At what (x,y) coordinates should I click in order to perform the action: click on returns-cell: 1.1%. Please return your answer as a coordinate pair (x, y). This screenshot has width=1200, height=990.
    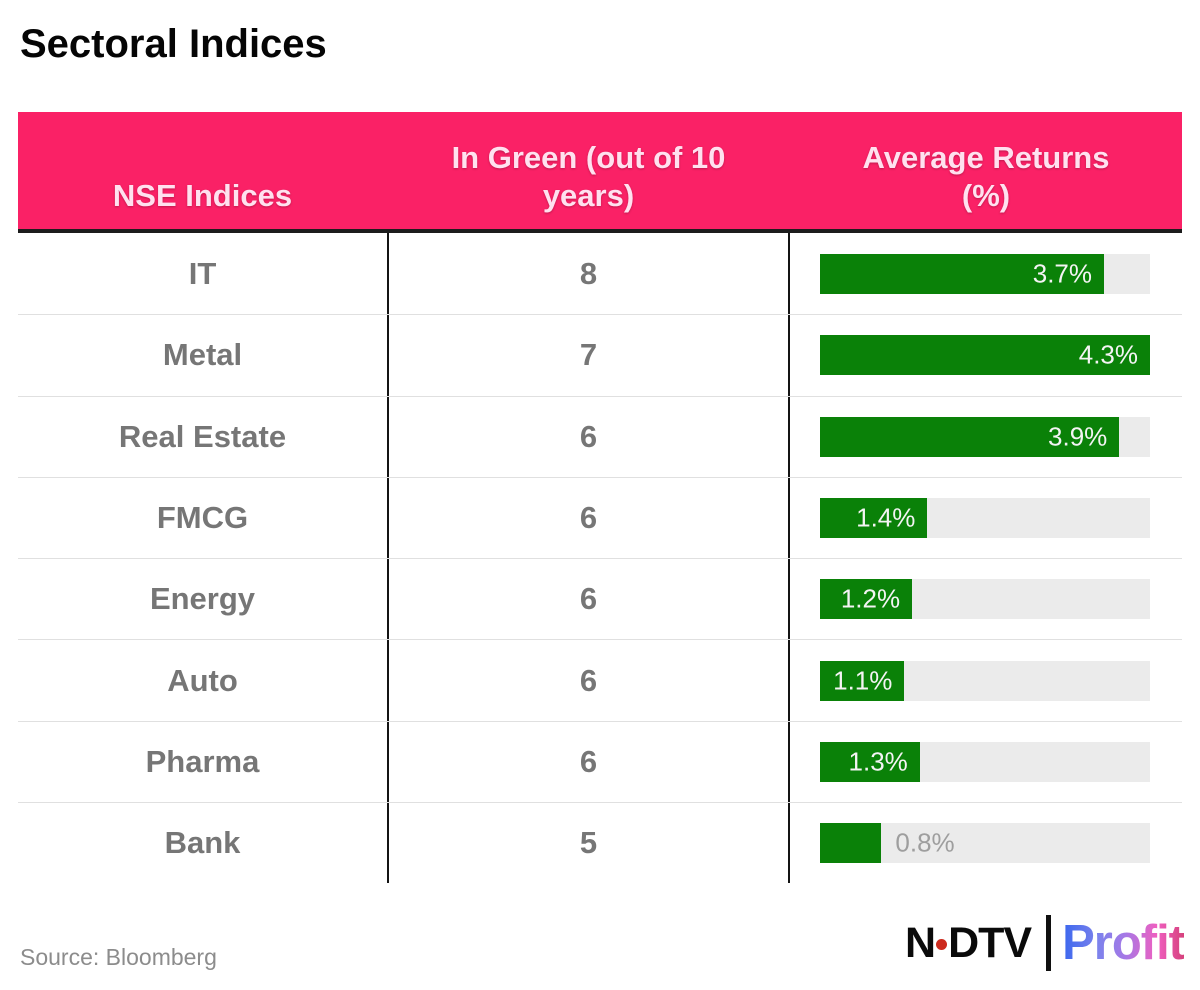
    Looking at the image, I should click on (986, 680).